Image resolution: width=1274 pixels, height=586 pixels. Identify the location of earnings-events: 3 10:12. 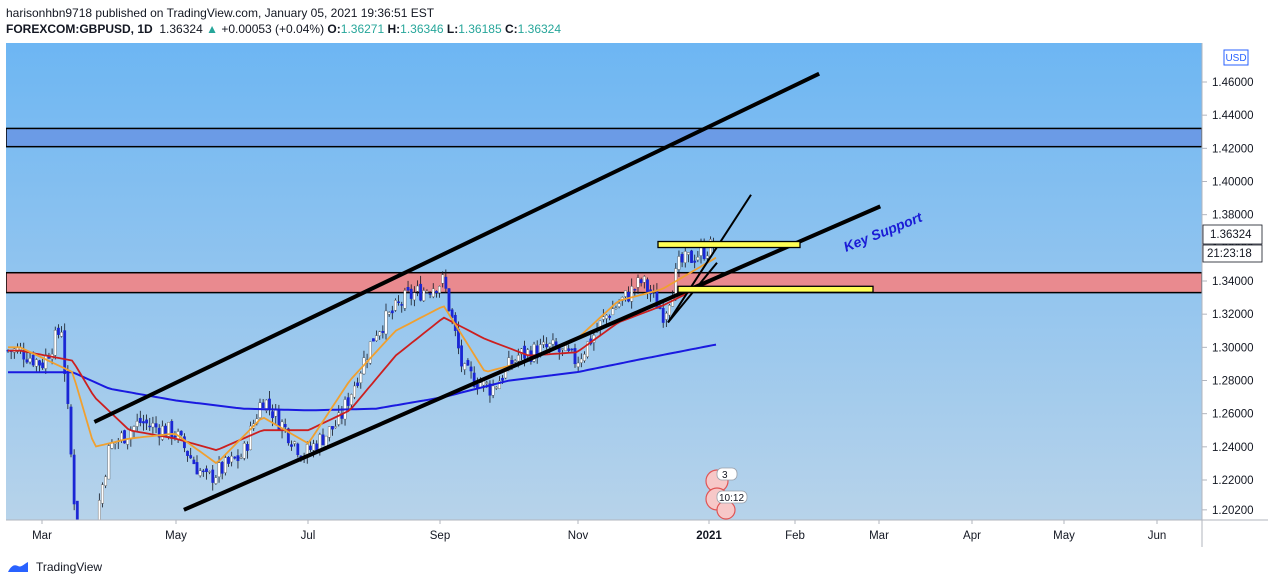
(726, 493).